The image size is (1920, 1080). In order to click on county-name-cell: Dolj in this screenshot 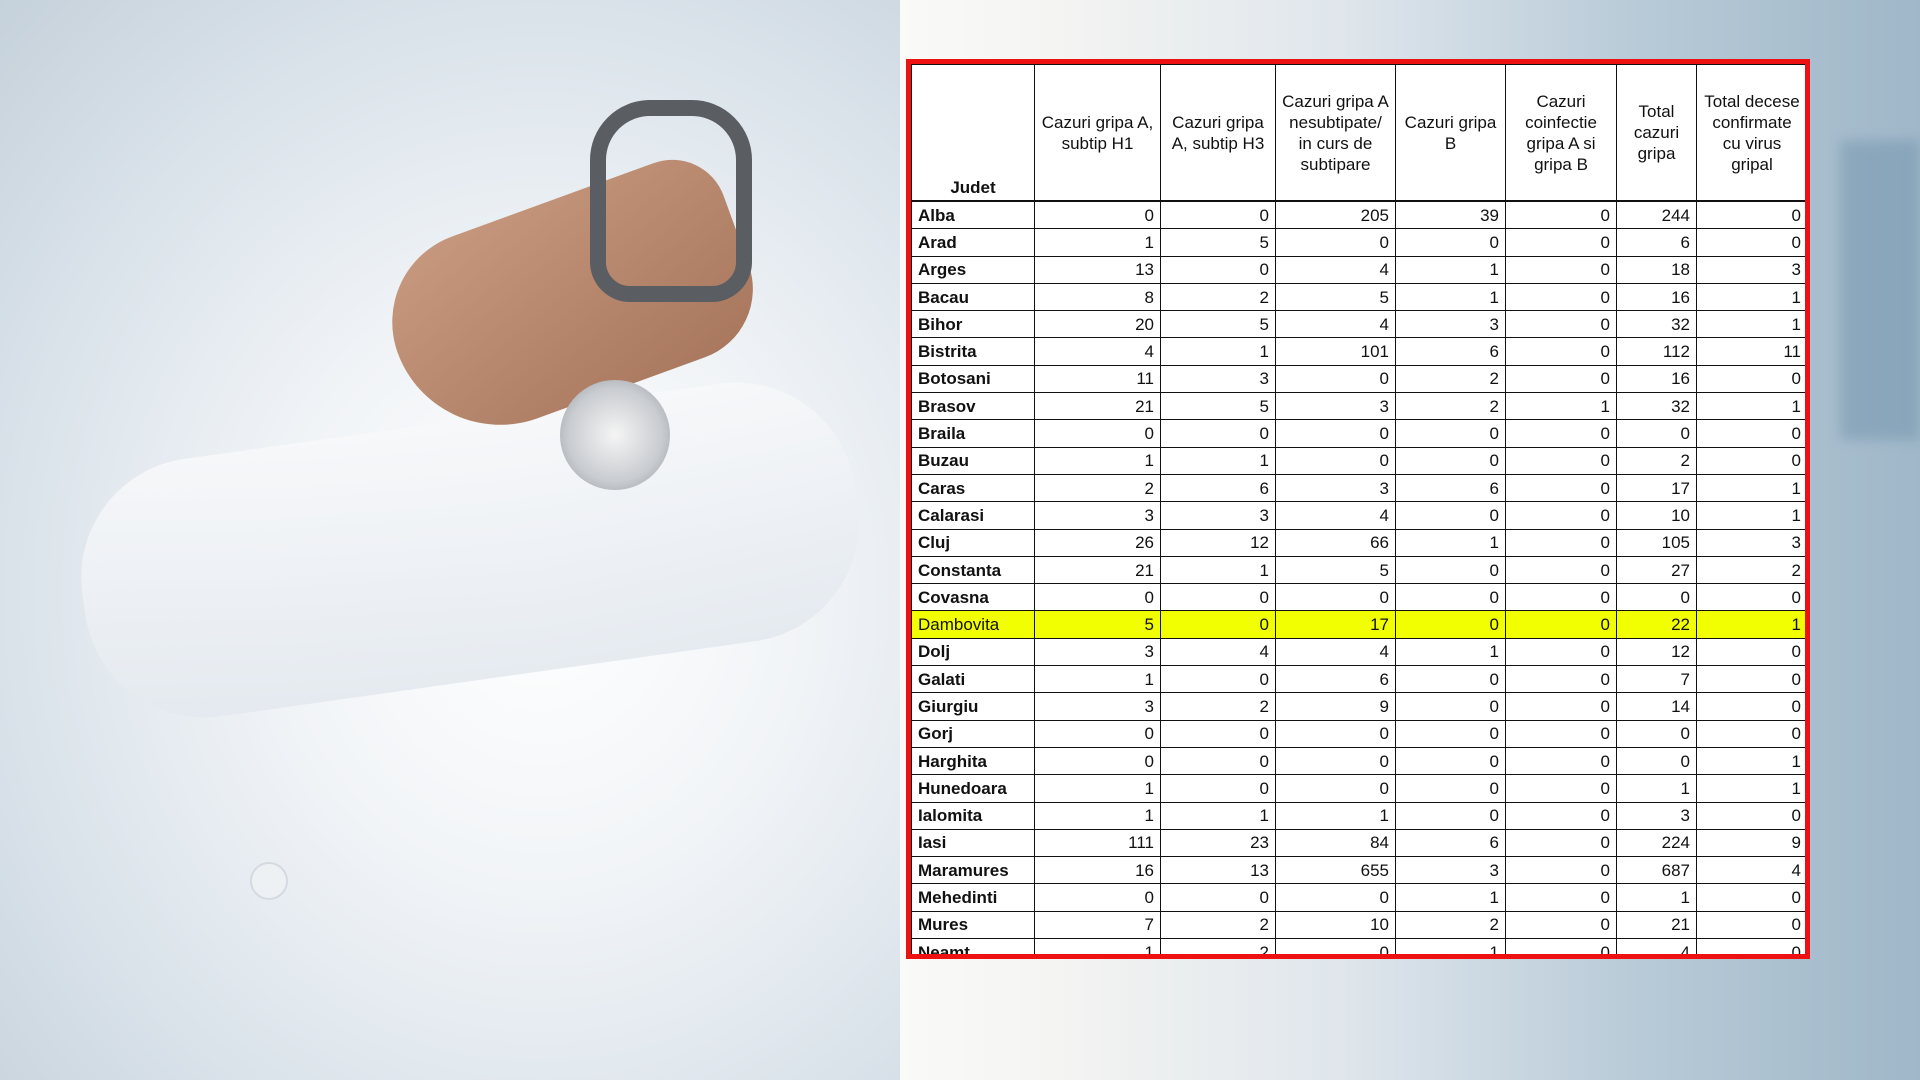, I will do `click(973, 652)`.